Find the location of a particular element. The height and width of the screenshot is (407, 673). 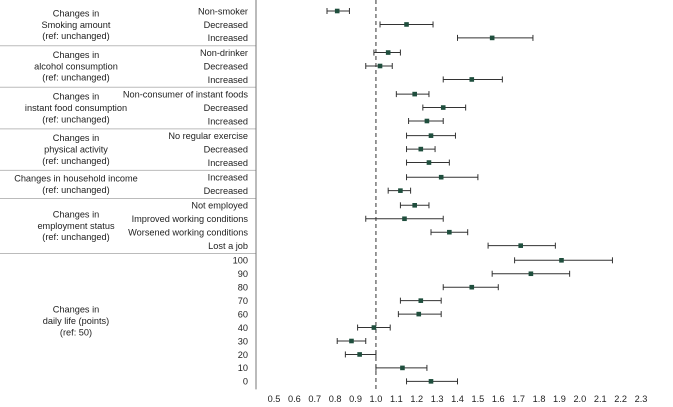

group-label-line: daily life (points) is located at coordinates (76, 321).